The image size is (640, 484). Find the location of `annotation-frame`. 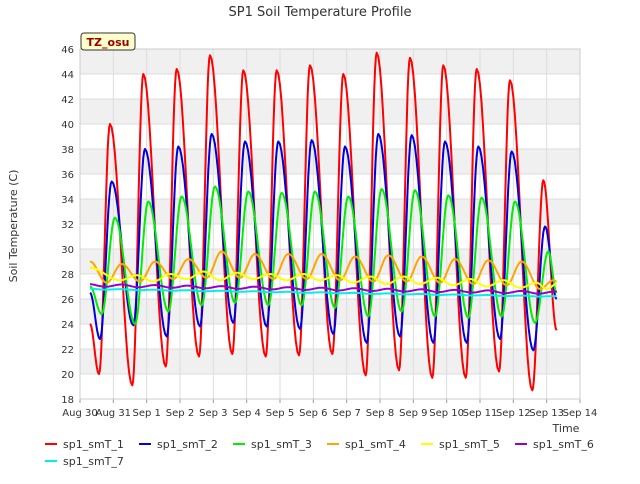

annotation-frame is located at coordinates (108, 41).